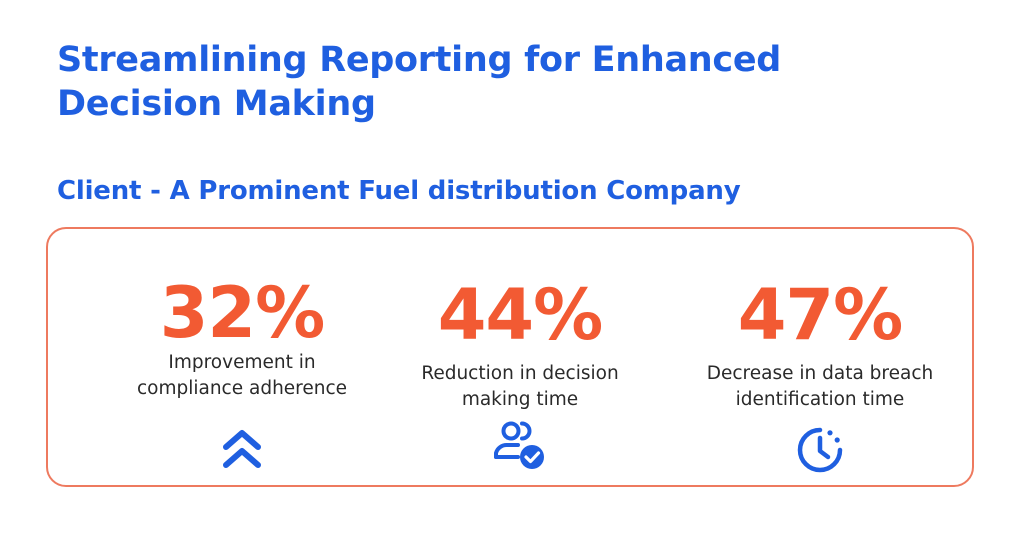 Image resolution: width=1024 pixels, height=558 pixels. What do you see at coordinates (820, 450) in the screenshot?
I see `clock-icon` at bounding box center [820, 450].